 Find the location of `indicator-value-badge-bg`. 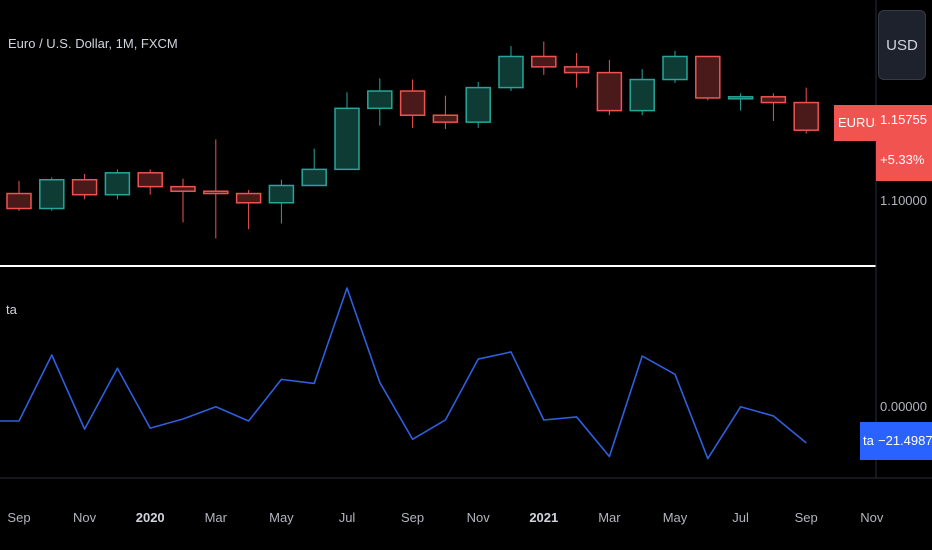

indicator-value-badge-bg is located at coordinates (904, 441).